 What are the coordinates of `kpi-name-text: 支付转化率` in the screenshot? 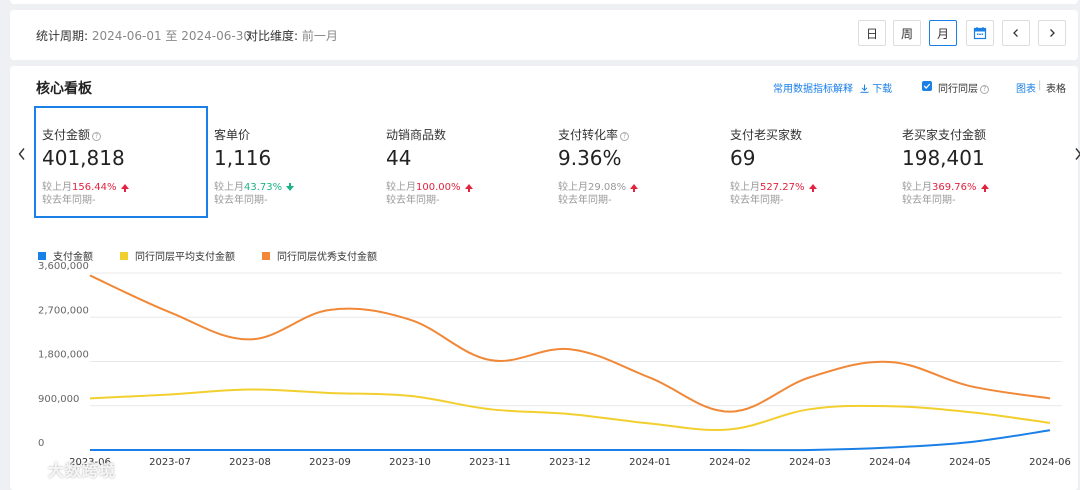 It's located at (588, 135).